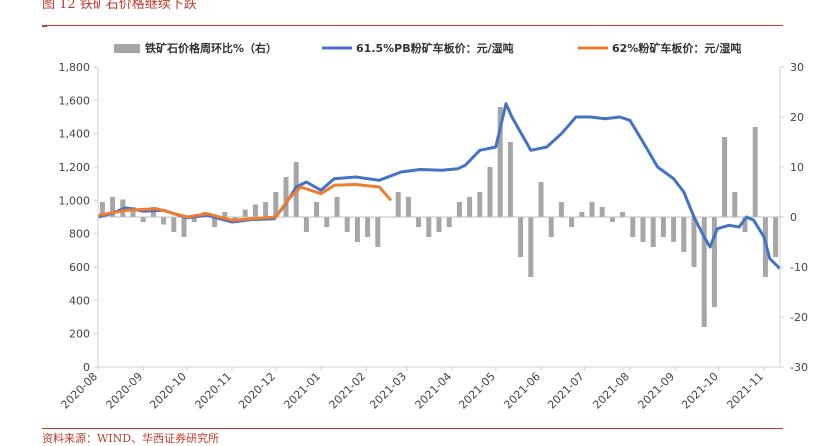 Image resolution: width=823 pixels, height=446 pixels. I want to click on left-axis-tick-label: 1,600, so click(75, 100).